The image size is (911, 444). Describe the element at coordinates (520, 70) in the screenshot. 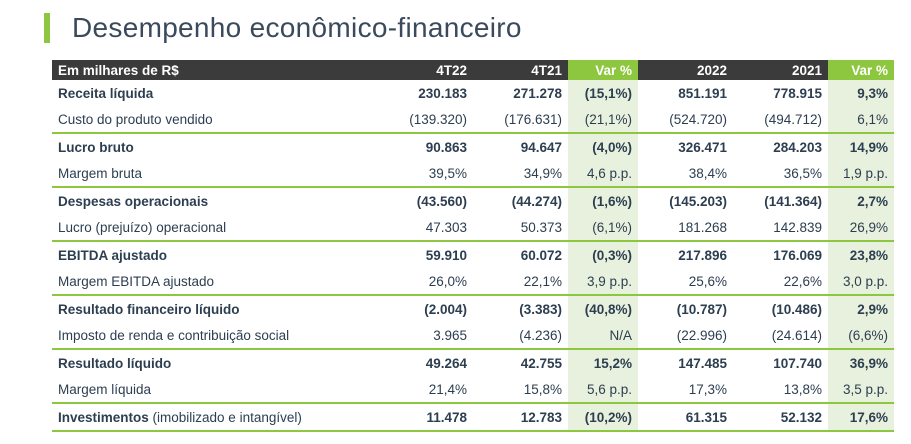

I see `header-4t21: 4T21` at that location.